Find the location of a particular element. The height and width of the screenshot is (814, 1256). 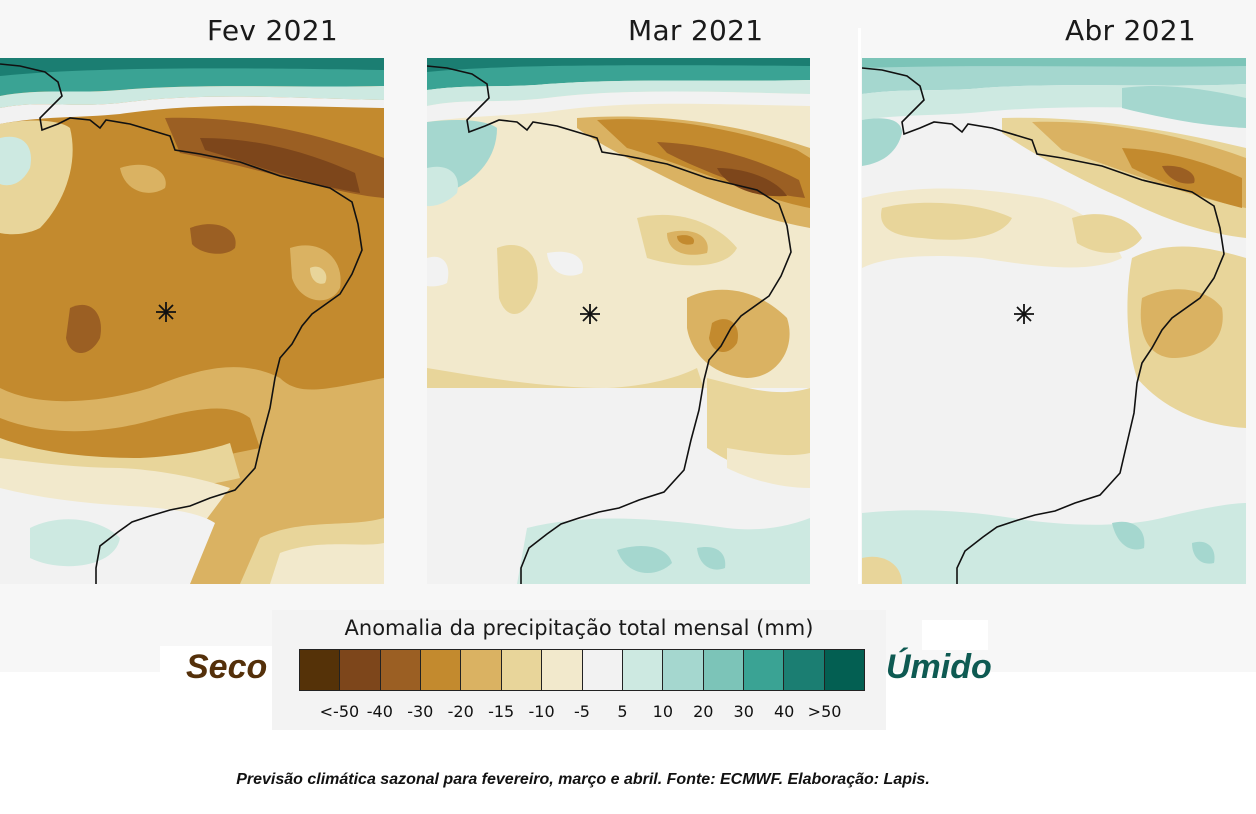

dry-label-background is located at coordinates (216, 671).